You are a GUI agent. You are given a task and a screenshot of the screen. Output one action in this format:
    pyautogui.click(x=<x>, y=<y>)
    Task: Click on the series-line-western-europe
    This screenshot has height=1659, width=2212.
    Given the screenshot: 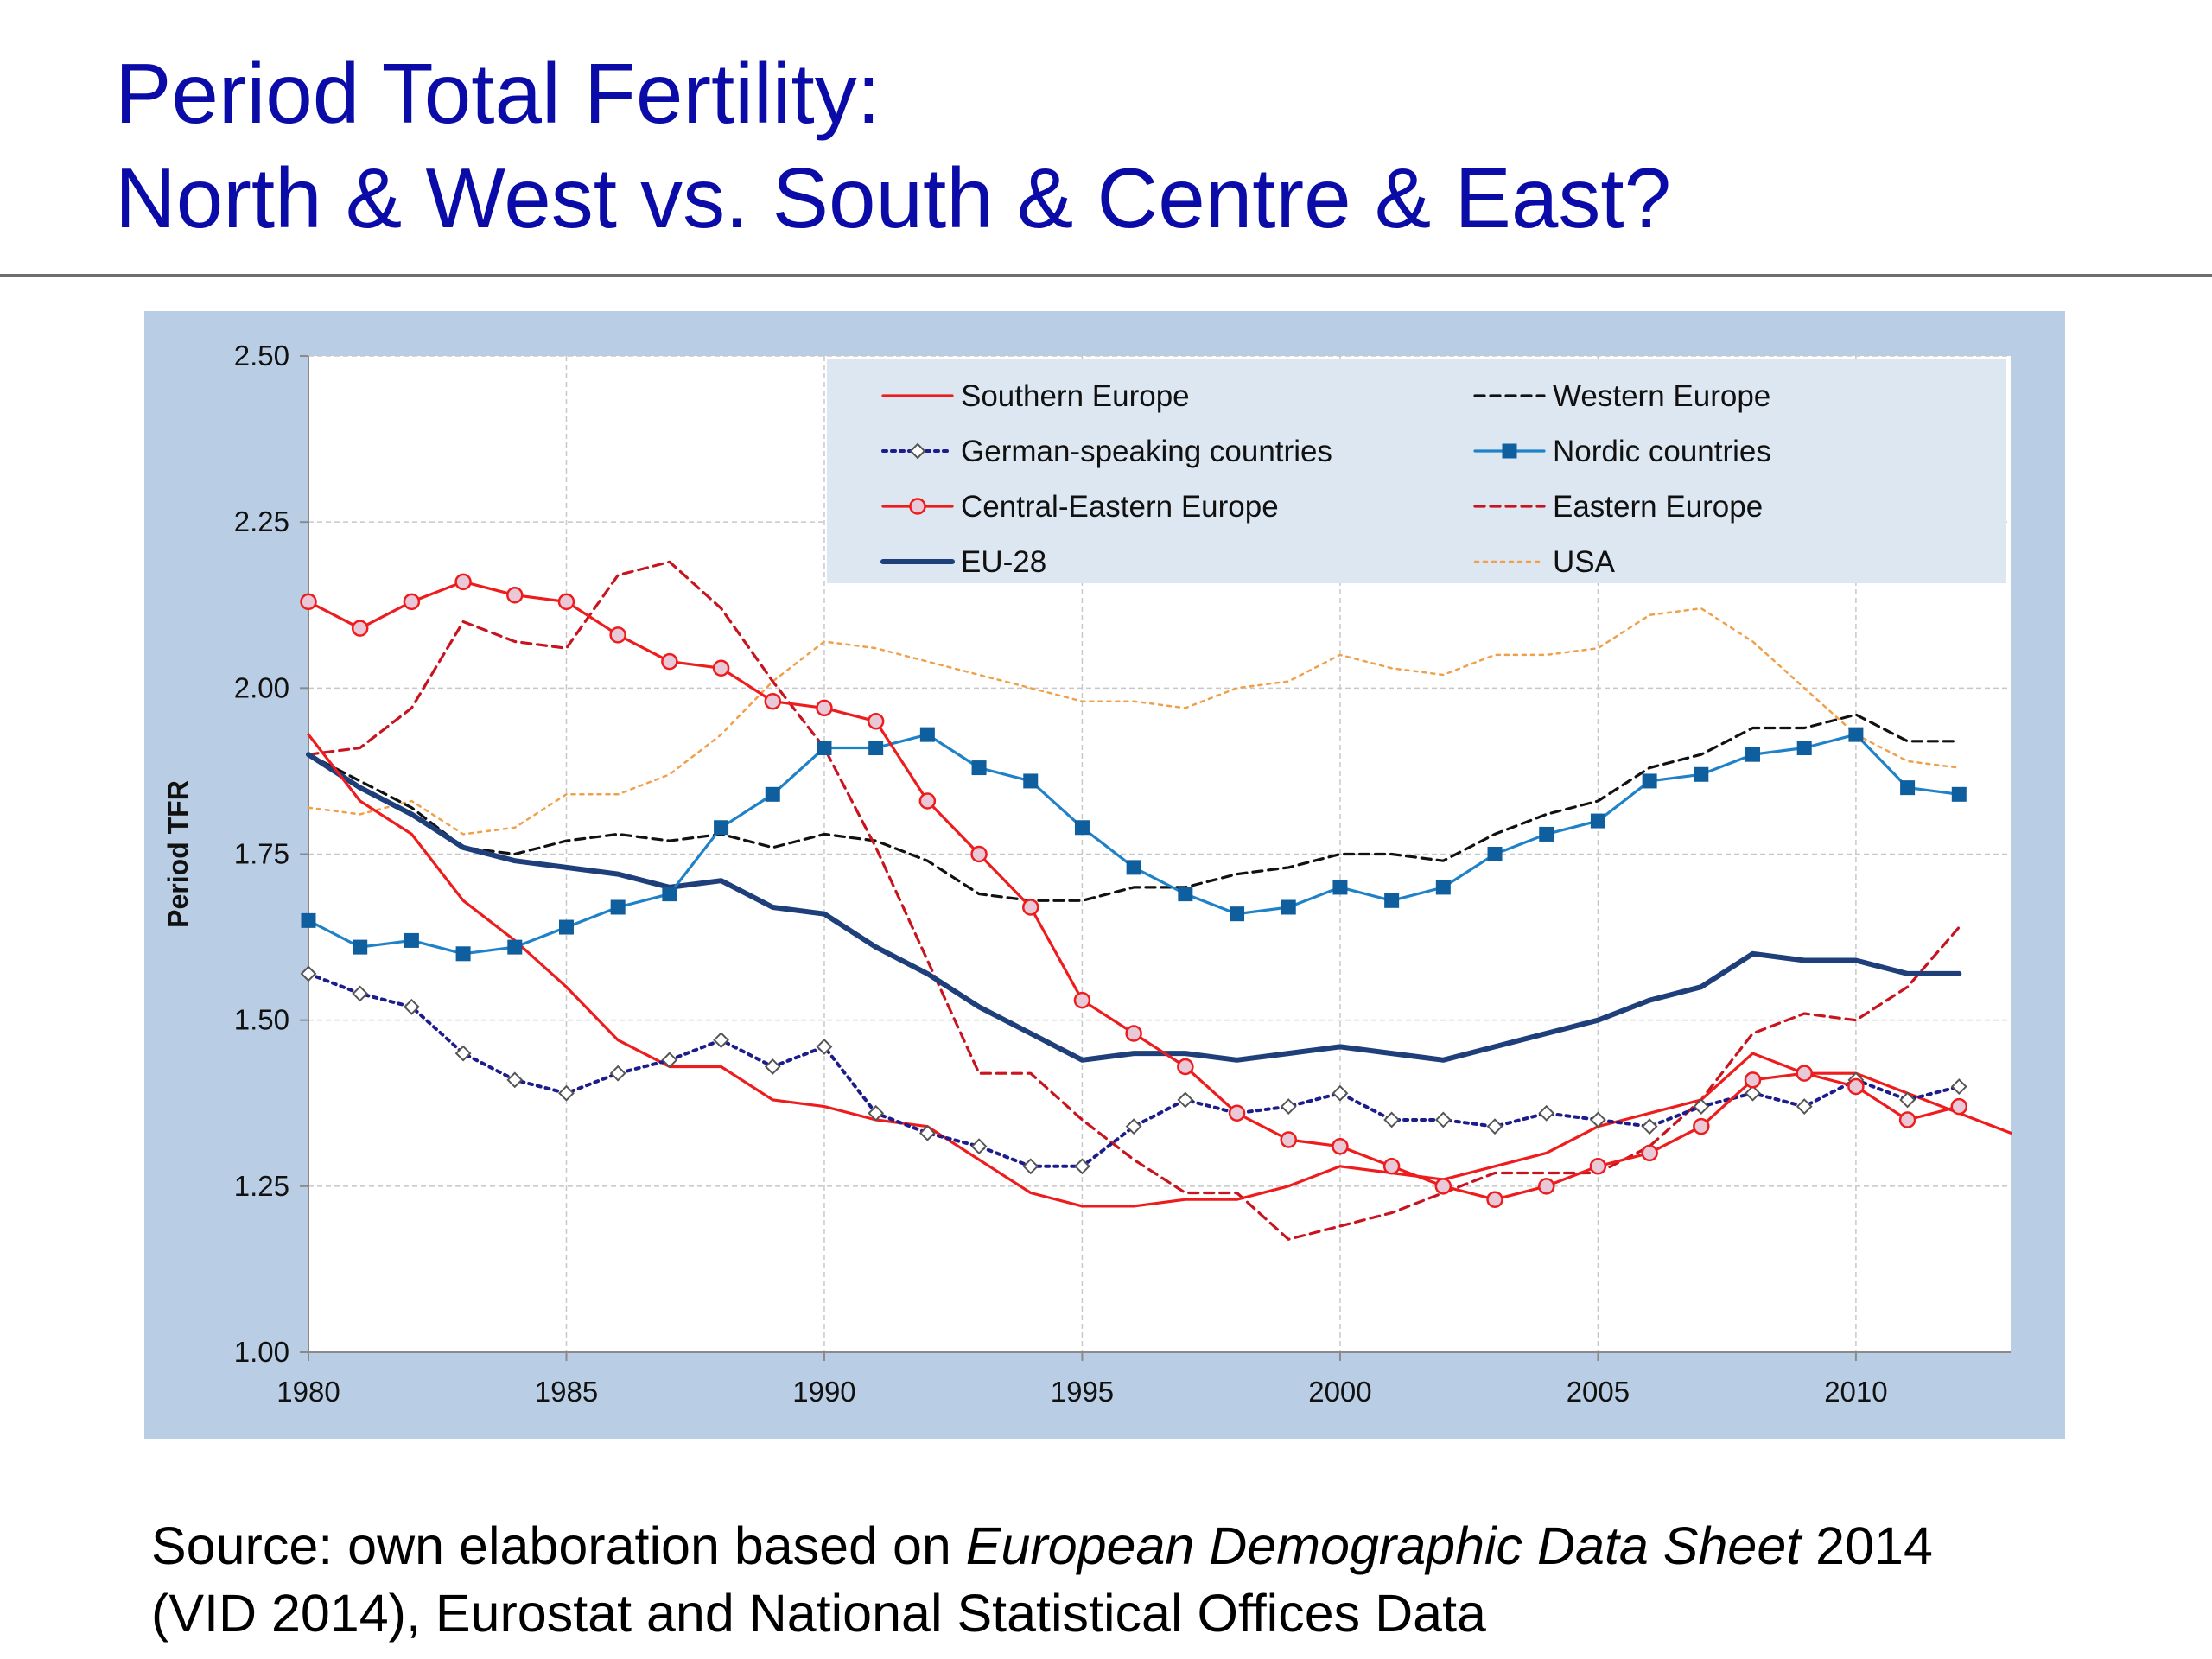 What is the action you would take?
    pyautogui.click(x=1134, y=807)
    